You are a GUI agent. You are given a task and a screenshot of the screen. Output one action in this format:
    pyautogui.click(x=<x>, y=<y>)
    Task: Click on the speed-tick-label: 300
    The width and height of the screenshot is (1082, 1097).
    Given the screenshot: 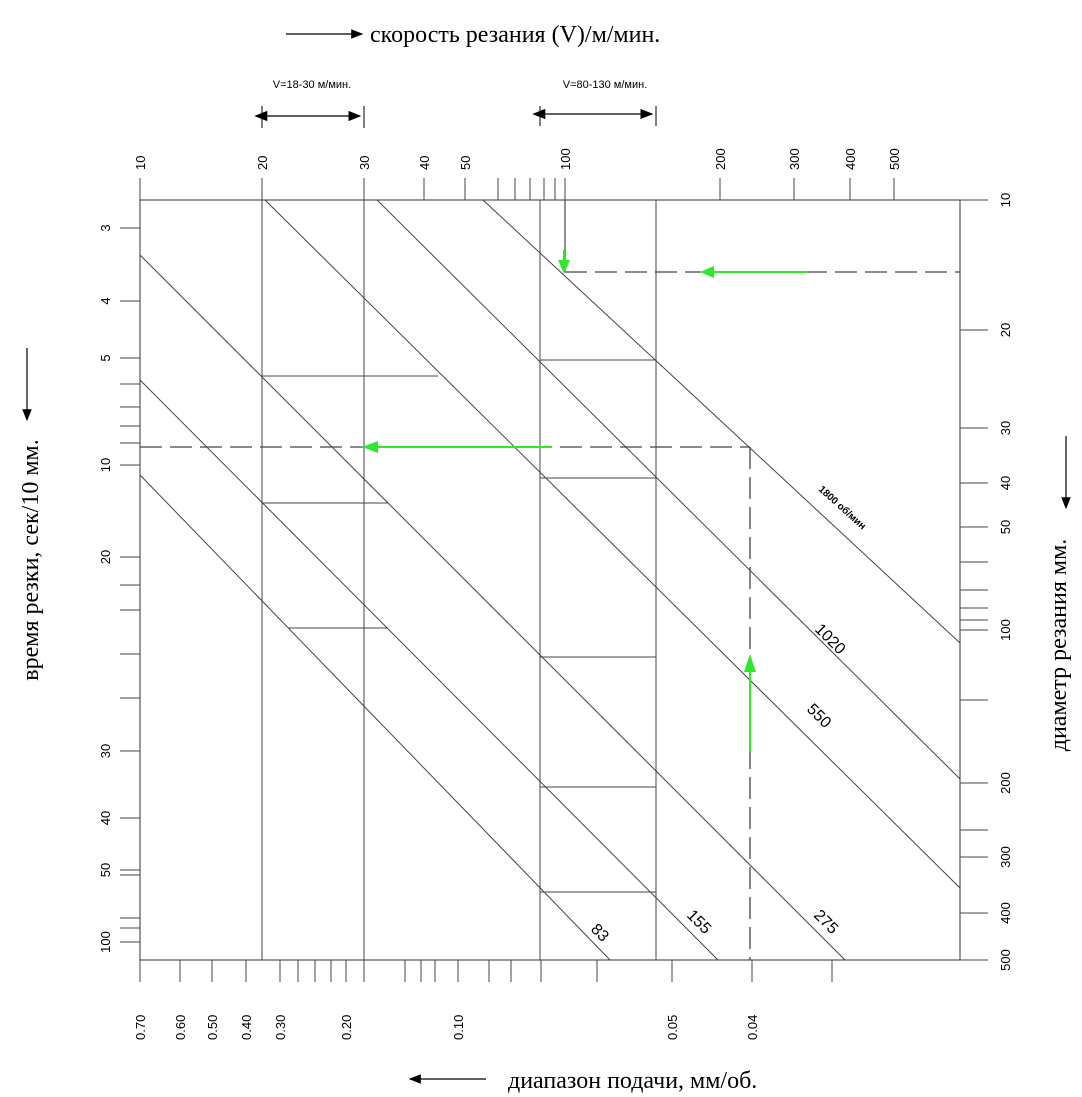 What is the action you would take?
    pyautogui.click(x=794, y=159)
    